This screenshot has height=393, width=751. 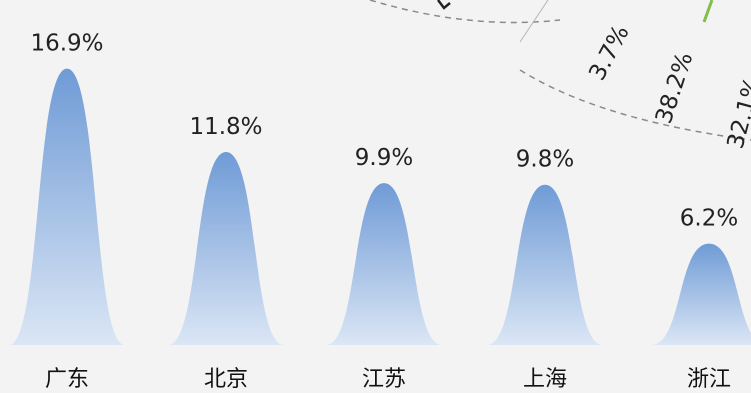 What do you see at coordinates (225, 127) in the screenshot?
I see `value-label: 11.8%` at bounding box center [225, 127].